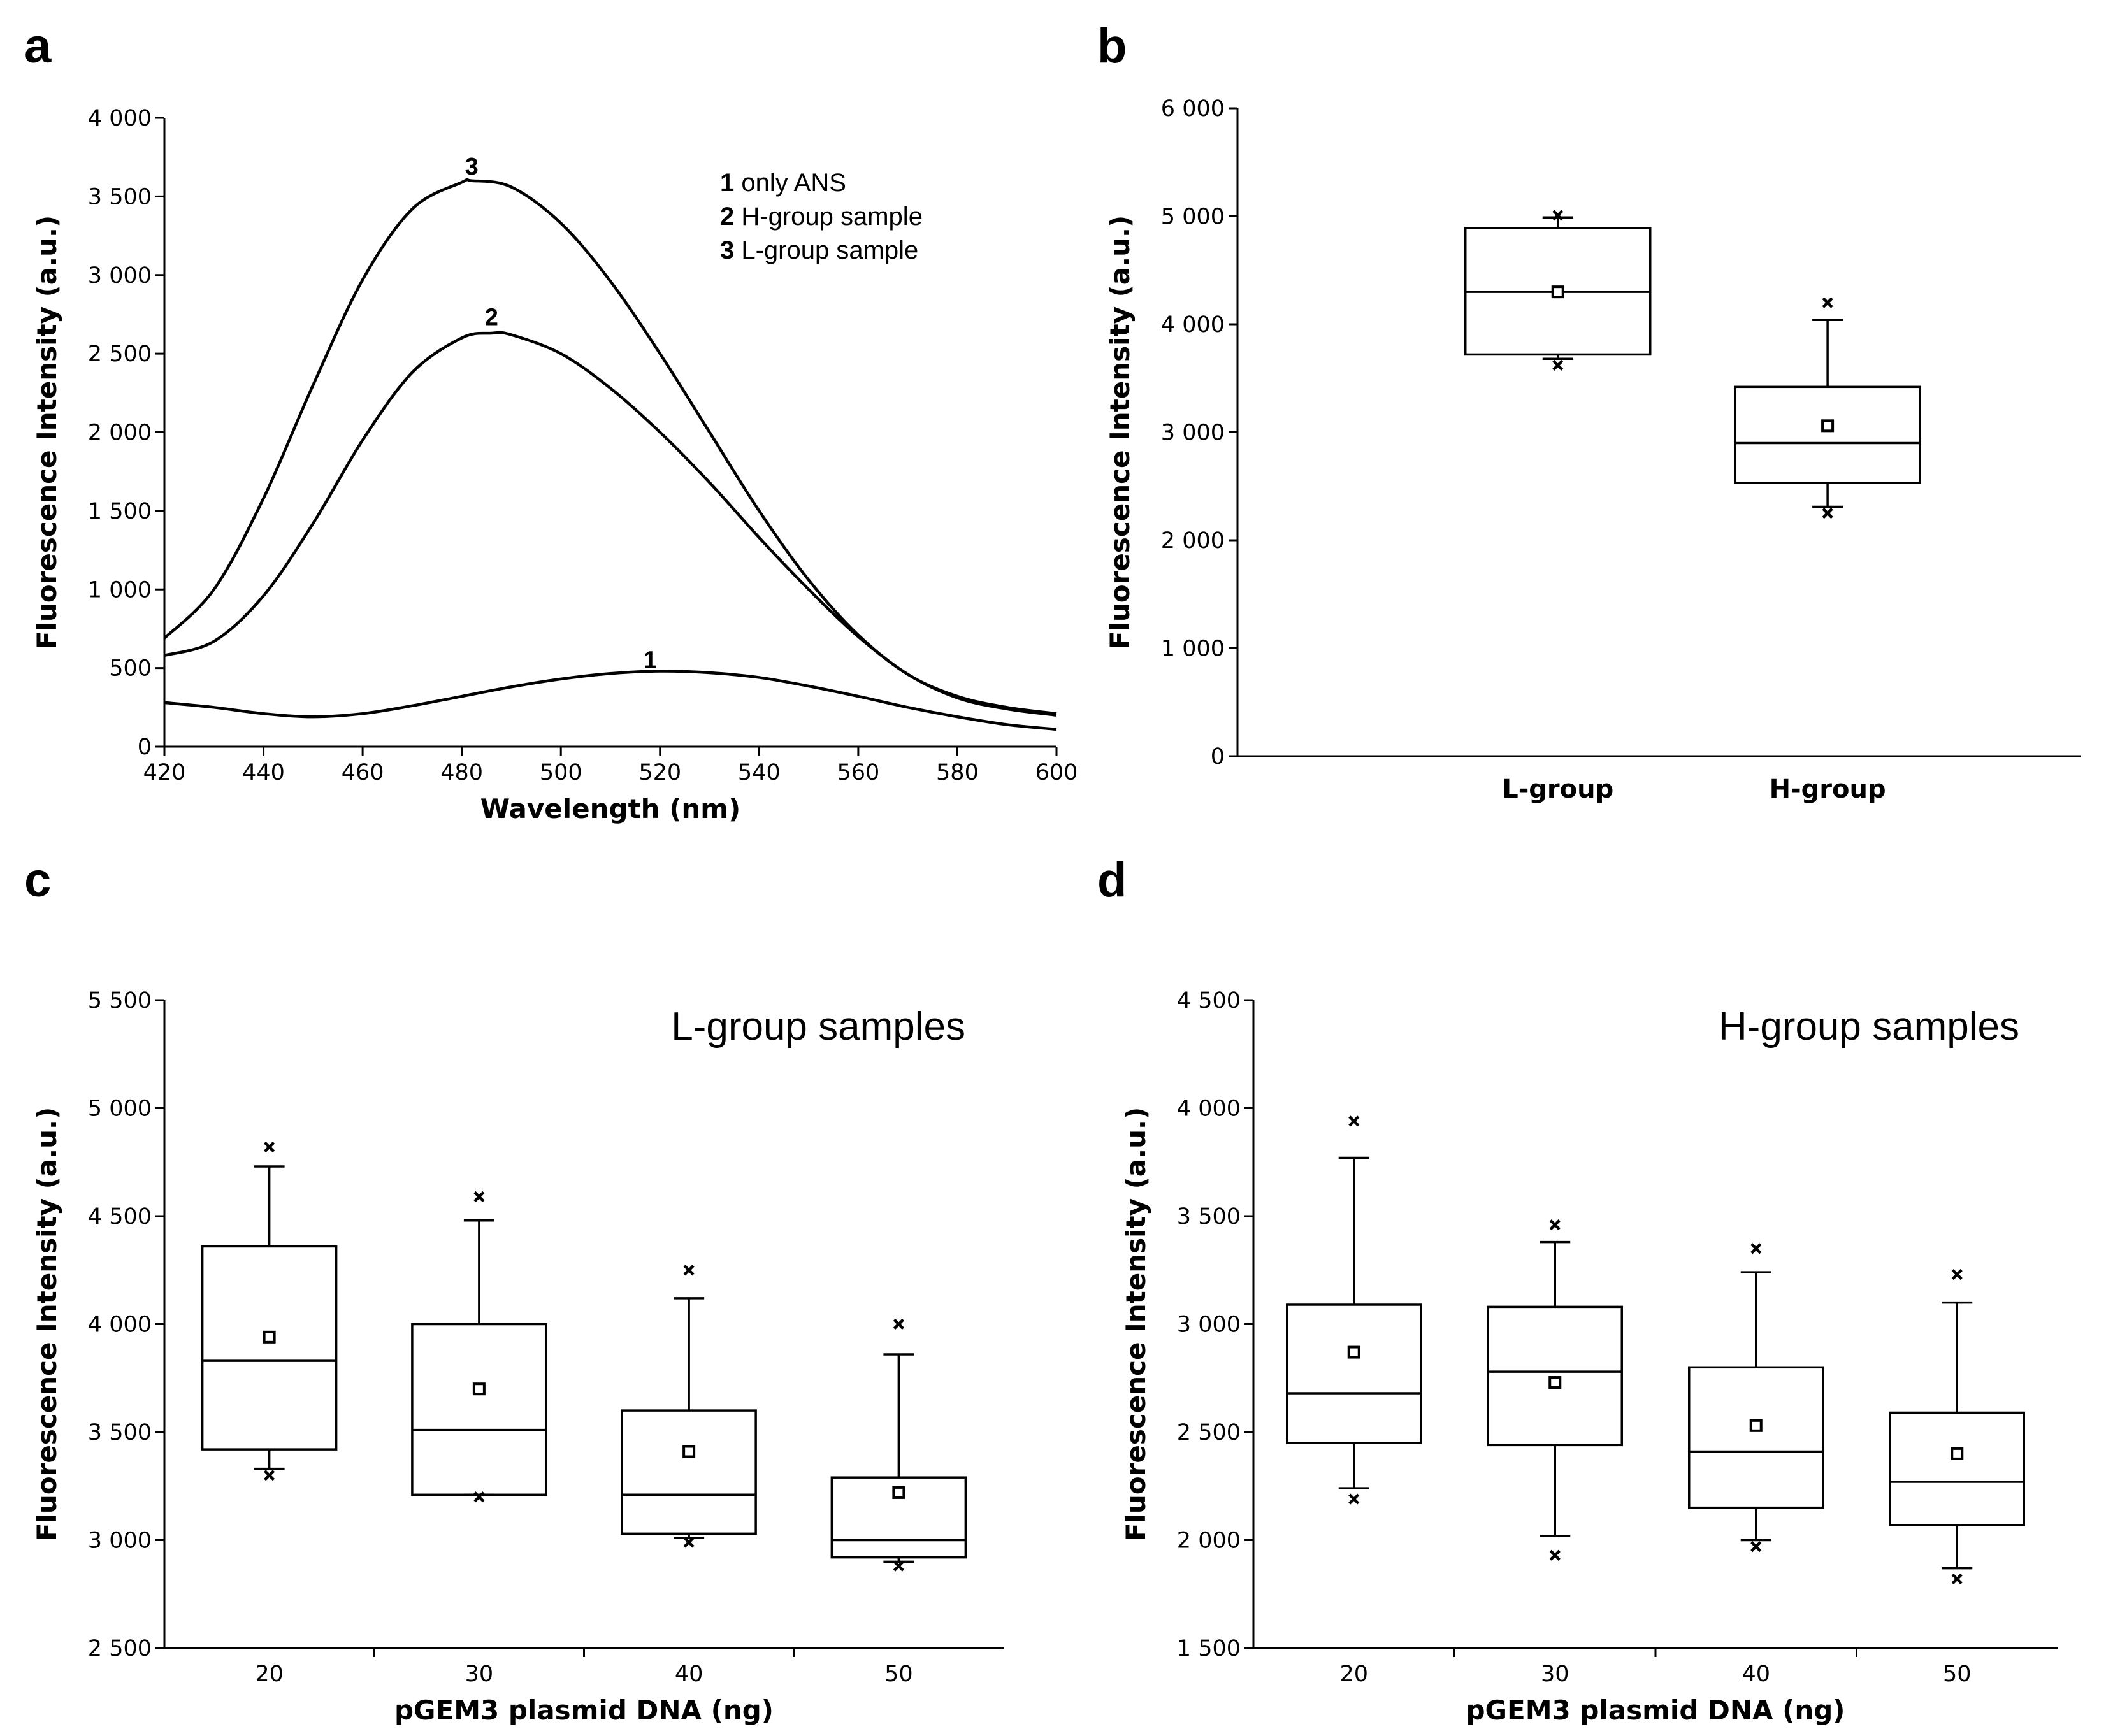 Image resolution: width=2113 pixels, height=1736 pixels. What do you see at coordinates (1193, 109) in the screenshot?
I see `y-tick-label: 6 000` at bounding box center [1193, 109].